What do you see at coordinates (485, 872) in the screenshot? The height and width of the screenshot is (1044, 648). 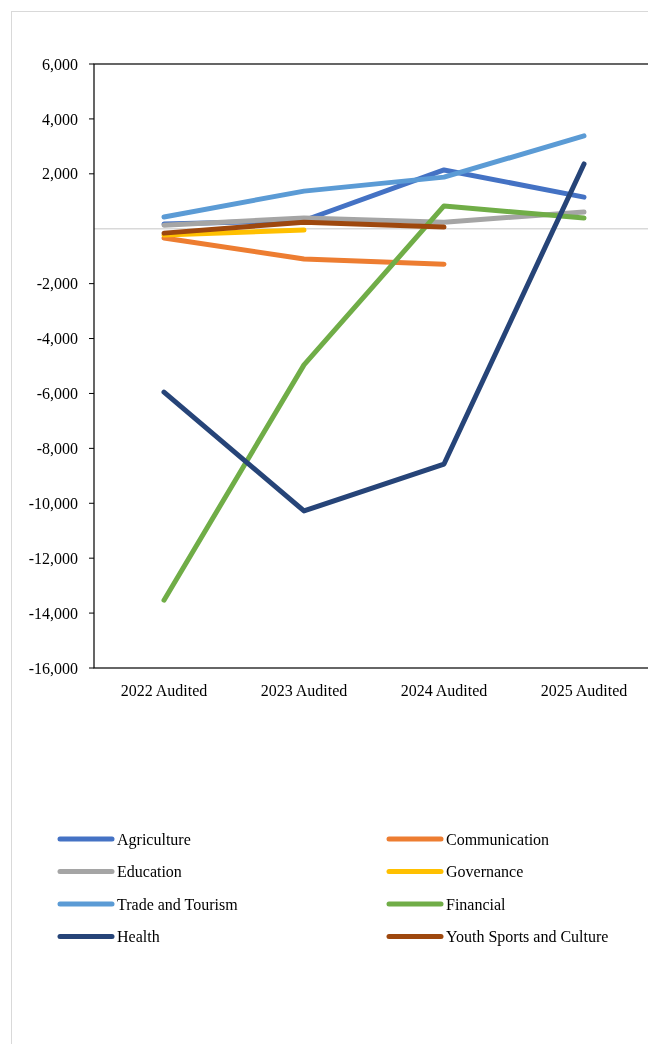 I see `legend-label: Governance` at bounding box center [485, 872].